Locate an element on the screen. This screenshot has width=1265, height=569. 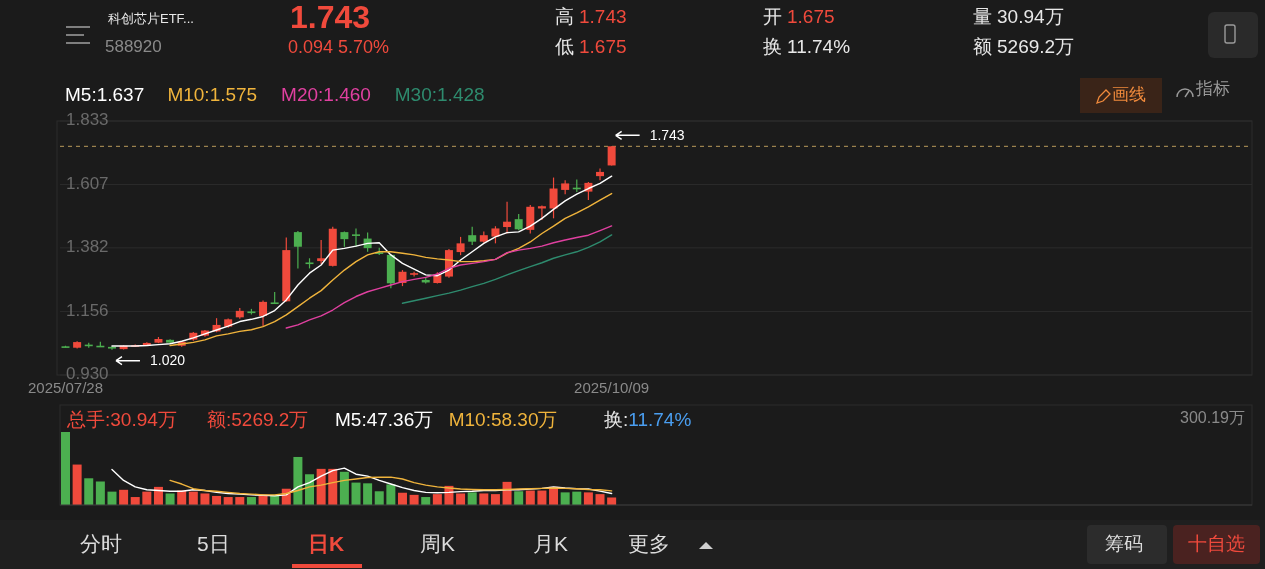
text: M20:1.460 is located at coordinates (326, 95).